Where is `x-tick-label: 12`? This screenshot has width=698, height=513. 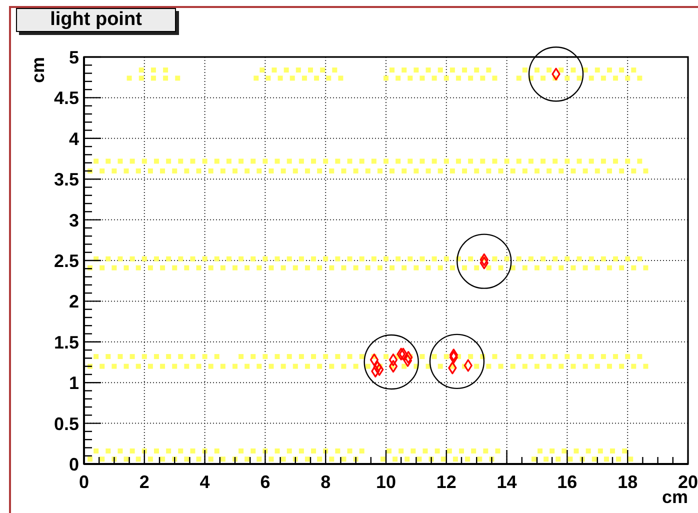
x-tick-label: 12 is located at coordinates (446, 482).